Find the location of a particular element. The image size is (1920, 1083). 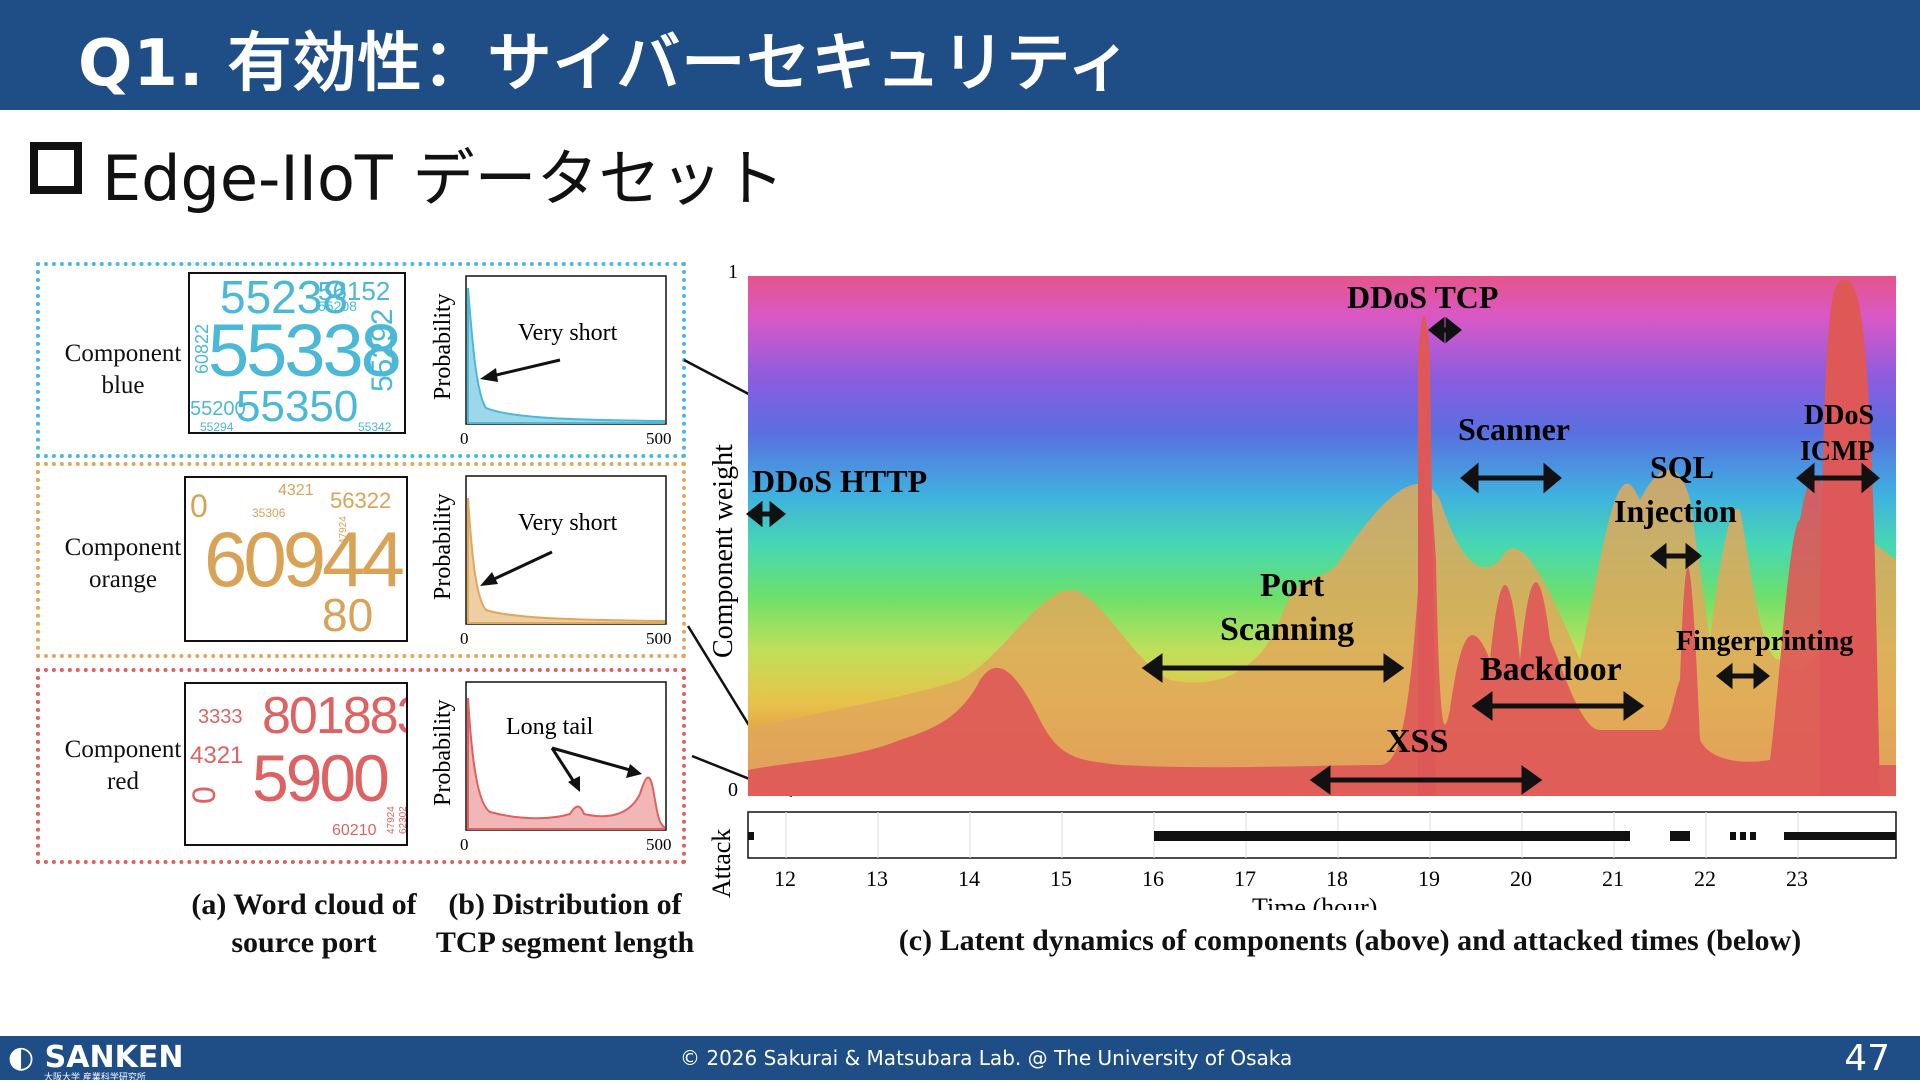

histogram-blue: Probability Very short 0 500 is located at coordinates (551, 361).